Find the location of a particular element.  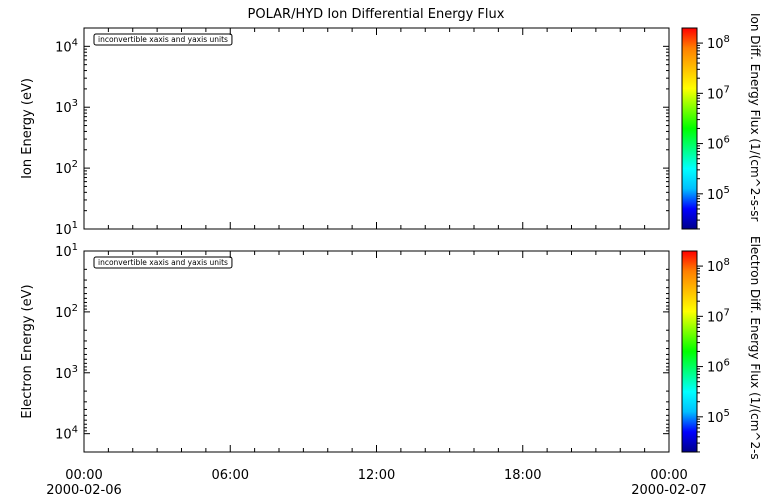

colorbar-label: Ion Diff. Energy Flux (1/(cm^2-s-sr is located at coordinates (755, 117).